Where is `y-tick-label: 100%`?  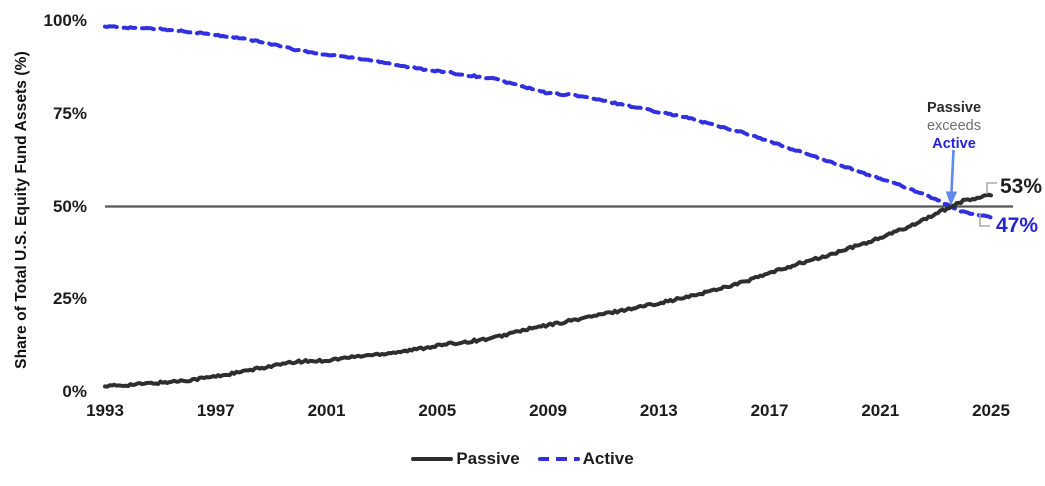 y-tick-label: 100% is located at coordinates (65, 20).